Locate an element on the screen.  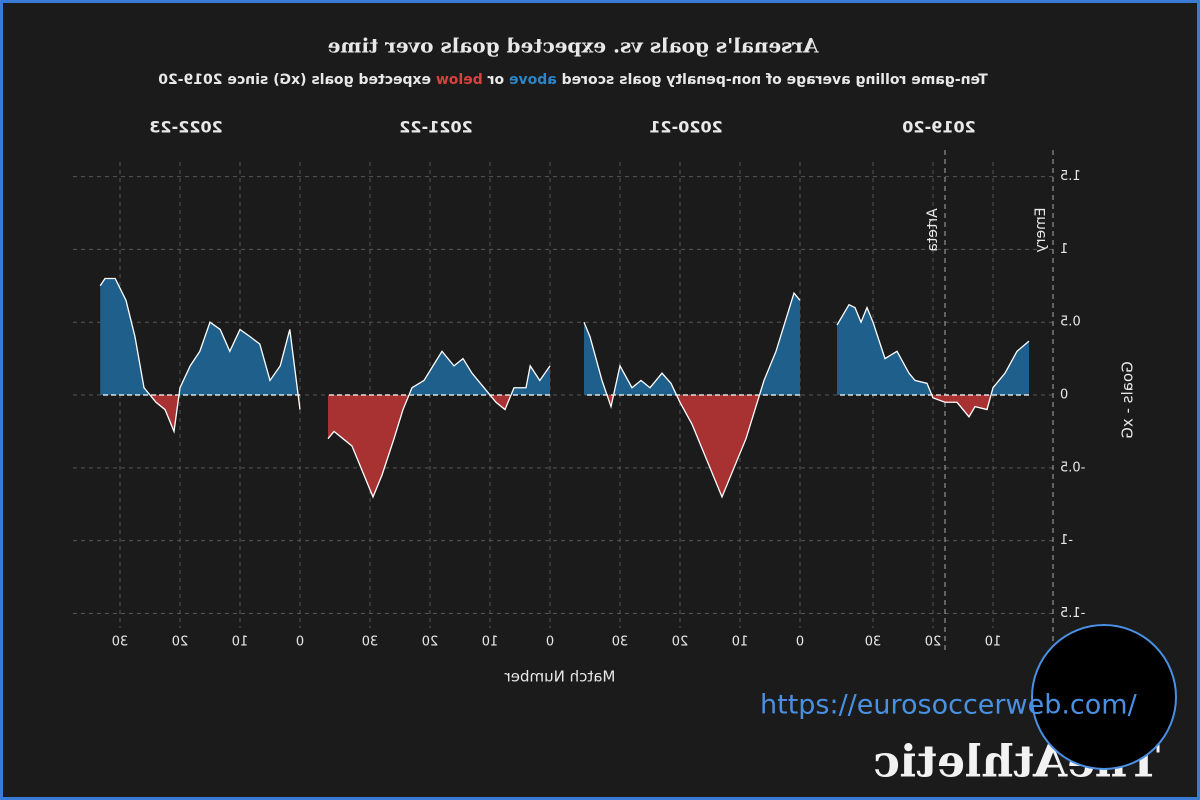
panel-title: 2019-20 is located at coordinates (938, 127).